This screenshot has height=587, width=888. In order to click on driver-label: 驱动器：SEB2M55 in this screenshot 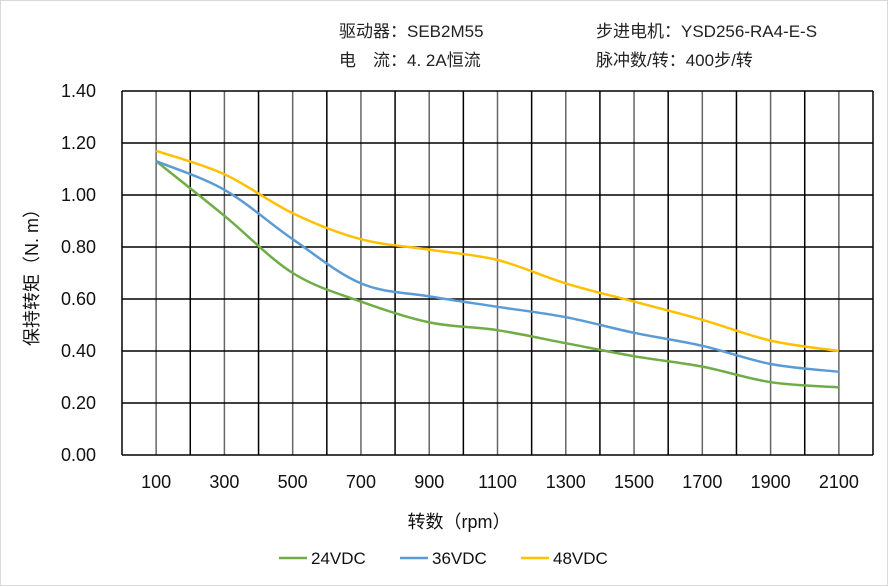, I will do `click(411, 31)`.